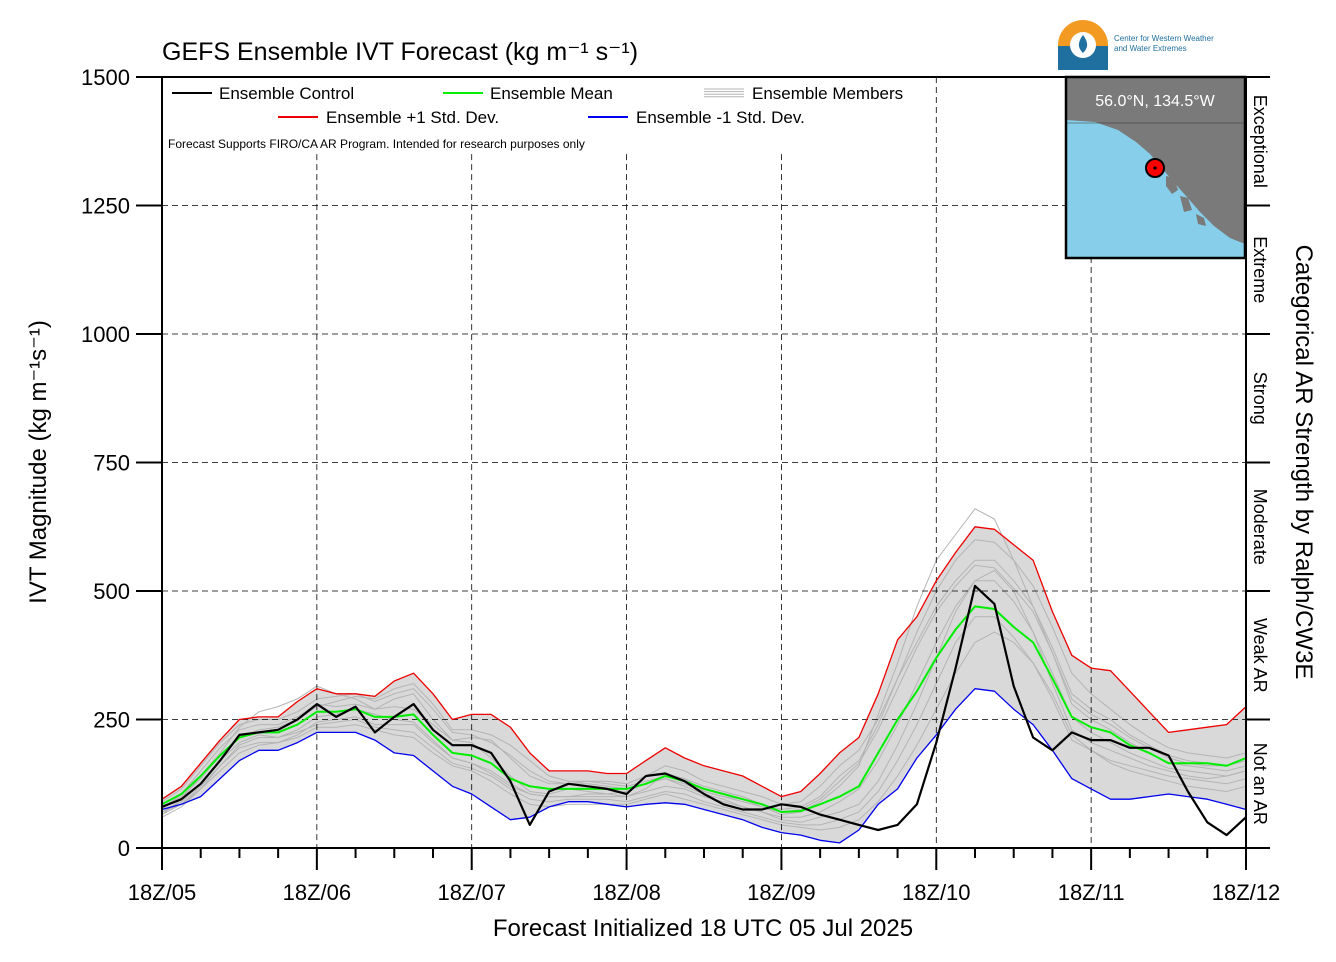  I want to click on legend-label: Ensemble -1 Std. Dev., so click(720, 117).